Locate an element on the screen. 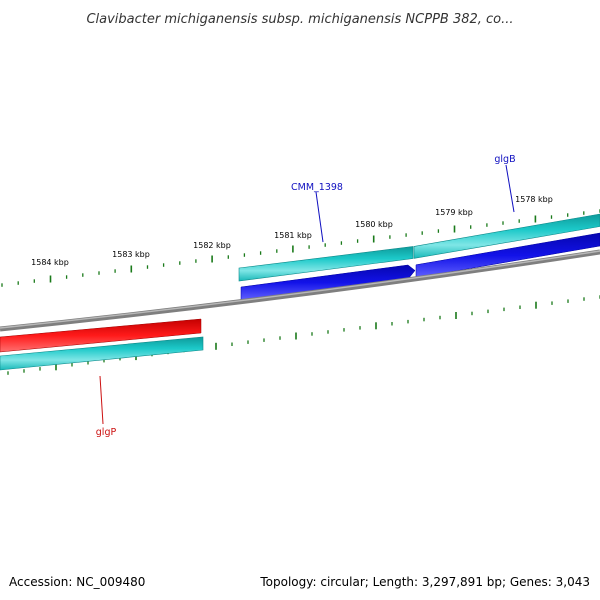 Image resolution: width=600 pixels, height=600 pixels. leader-line-glgp is located at coordinates (101, 400).